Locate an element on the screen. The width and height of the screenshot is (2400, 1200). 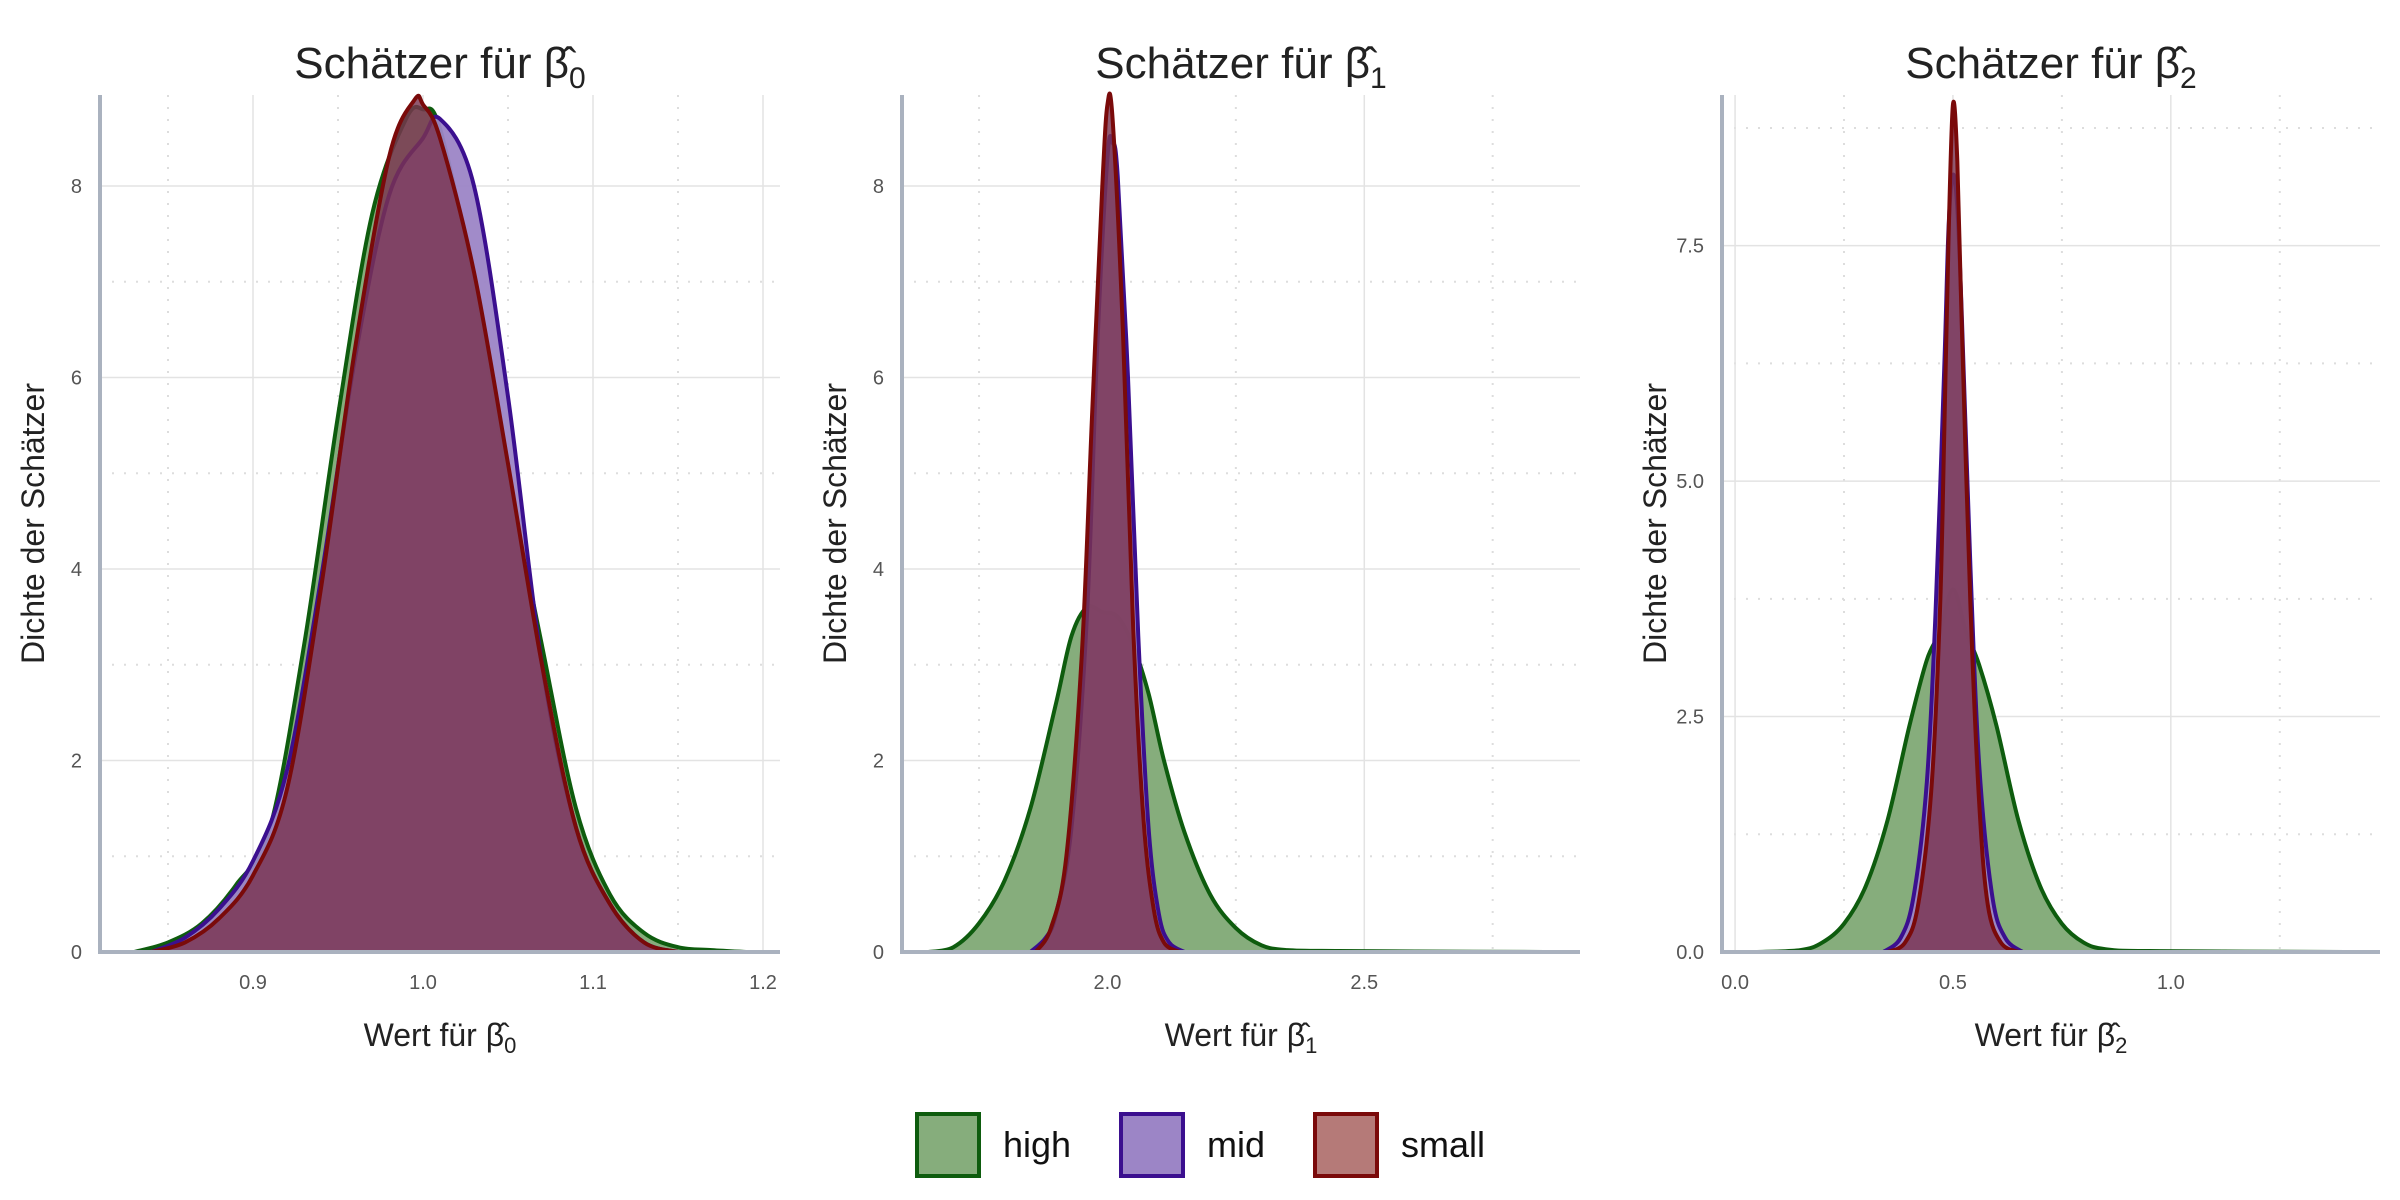
x-tick-label: 1.2 is located at coordinates (763, 983).